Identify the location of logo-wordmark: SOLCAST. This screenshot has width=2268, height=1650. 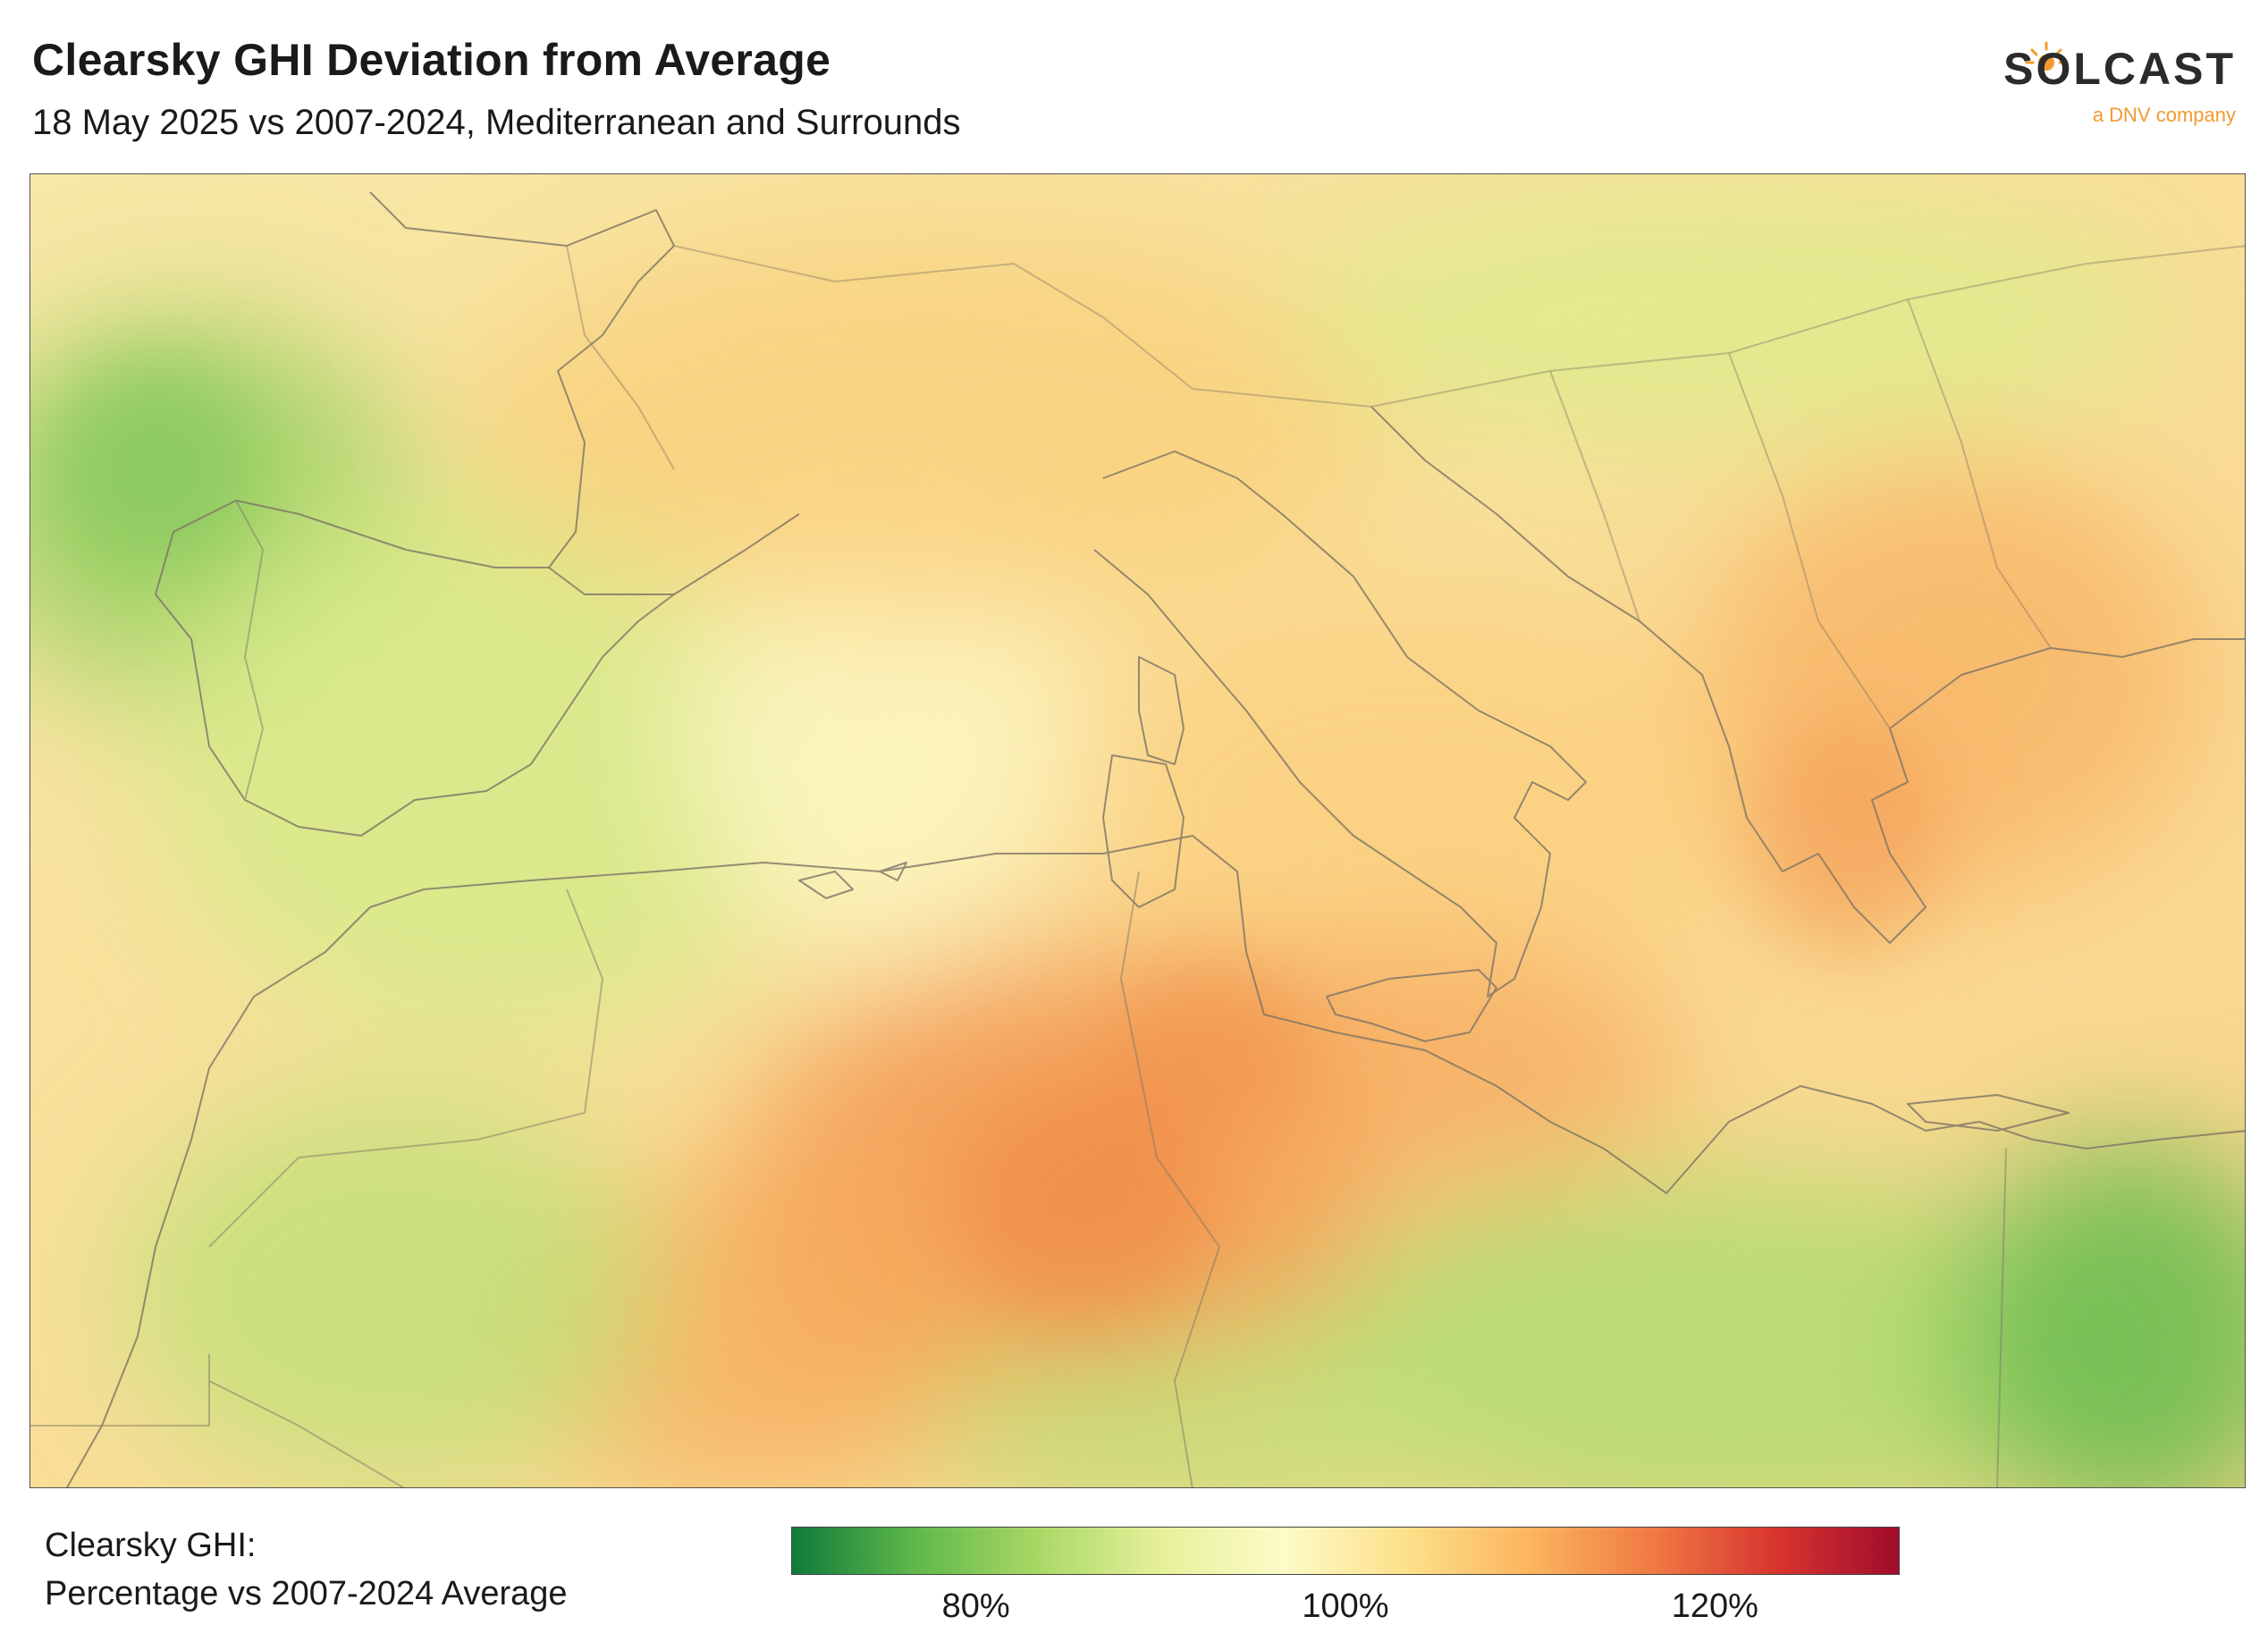
(2119, 69).